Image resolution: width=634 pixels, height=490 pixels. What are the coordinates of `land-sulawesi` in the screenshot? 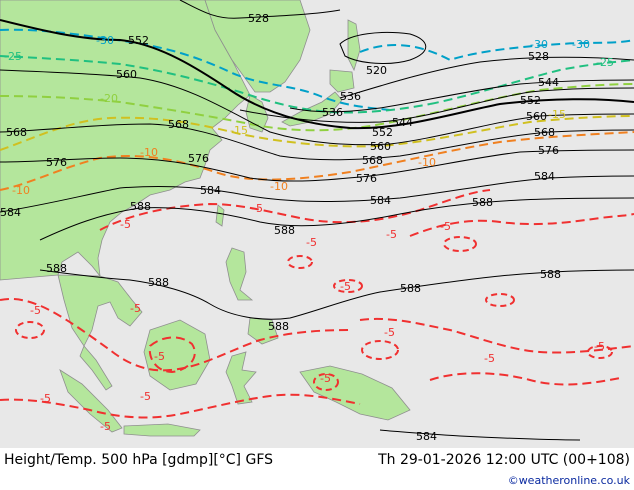 It's located at (241, 378).